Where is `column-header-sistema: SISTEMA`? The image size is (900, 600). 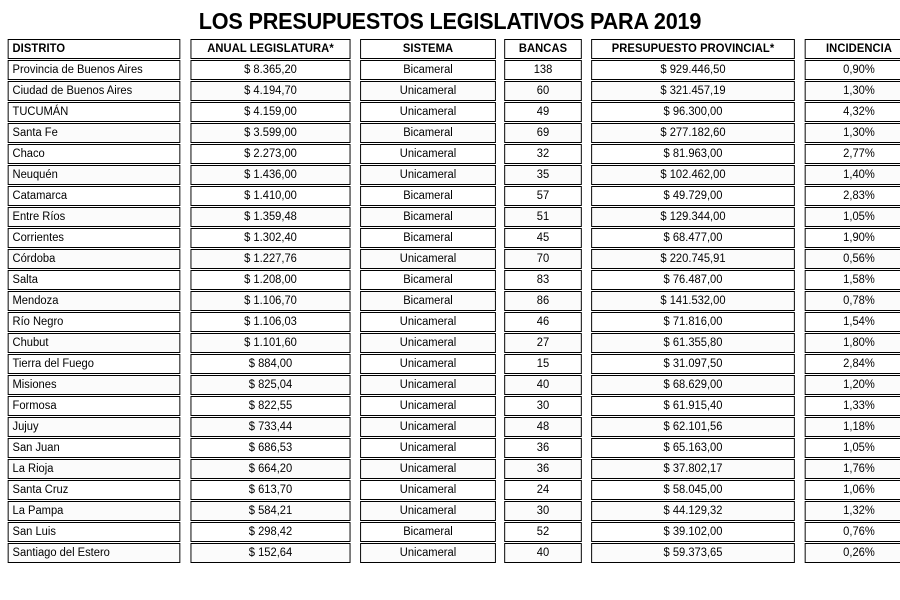 column-header-sistema: SISTEMA is located at coordinates (428, 49).